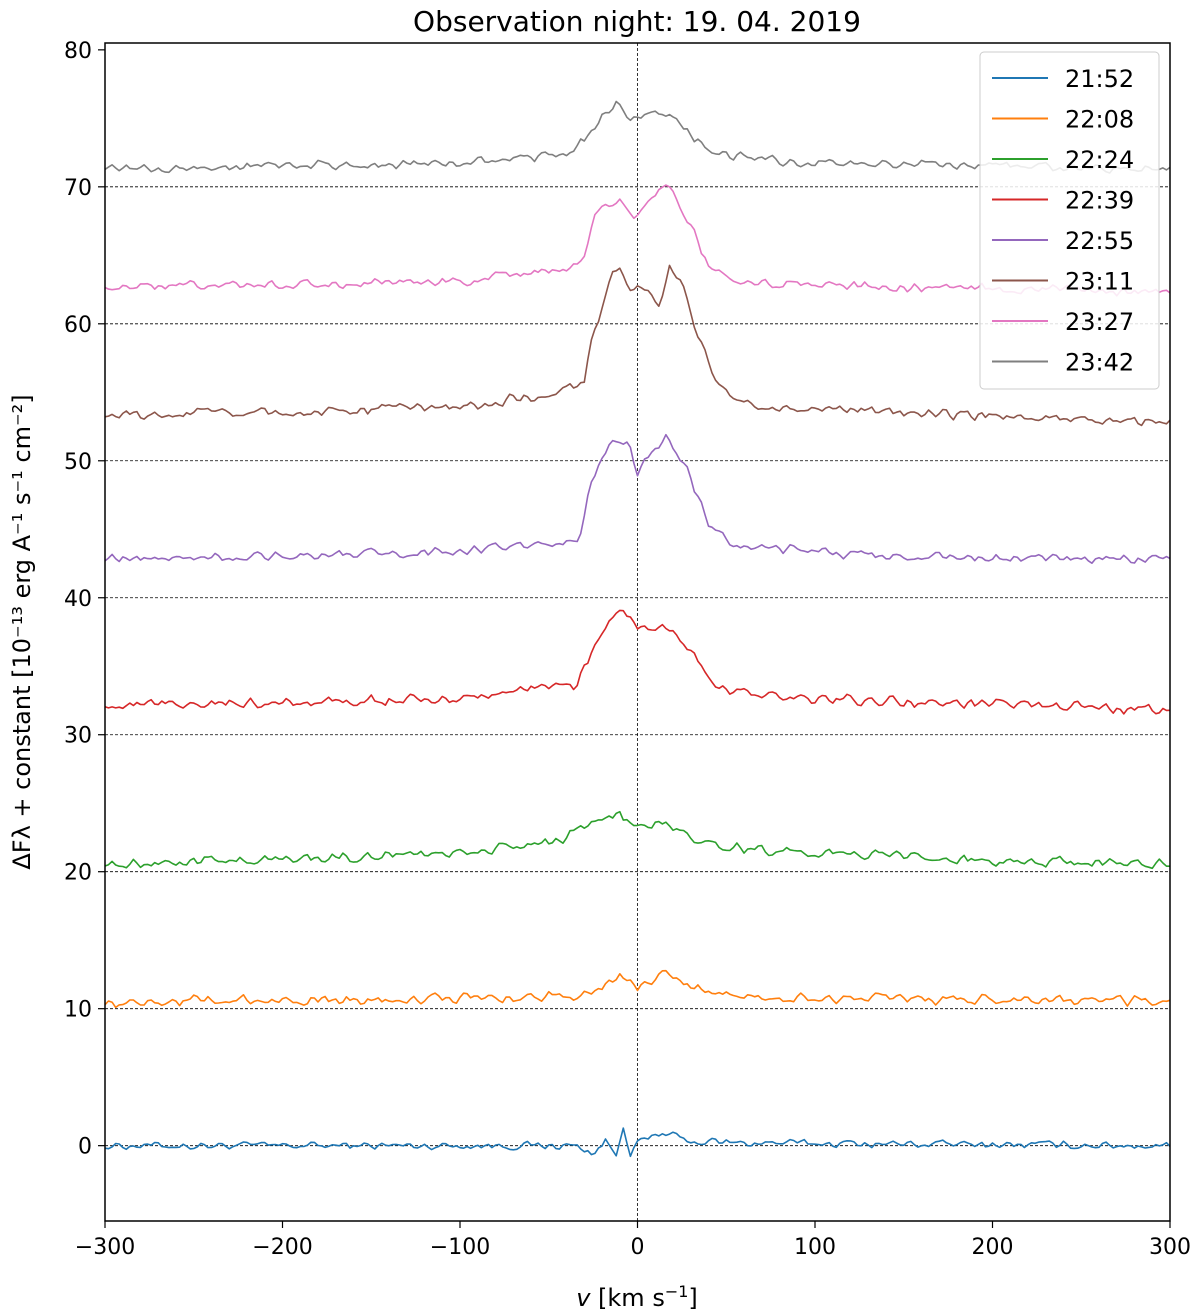 The width and height of the screenshot is (1200, 1315). What do you see at coordinates (1099, 120) in the screenshot?
I see `legend-label: 22:08` at bounding box center [1099, 120].